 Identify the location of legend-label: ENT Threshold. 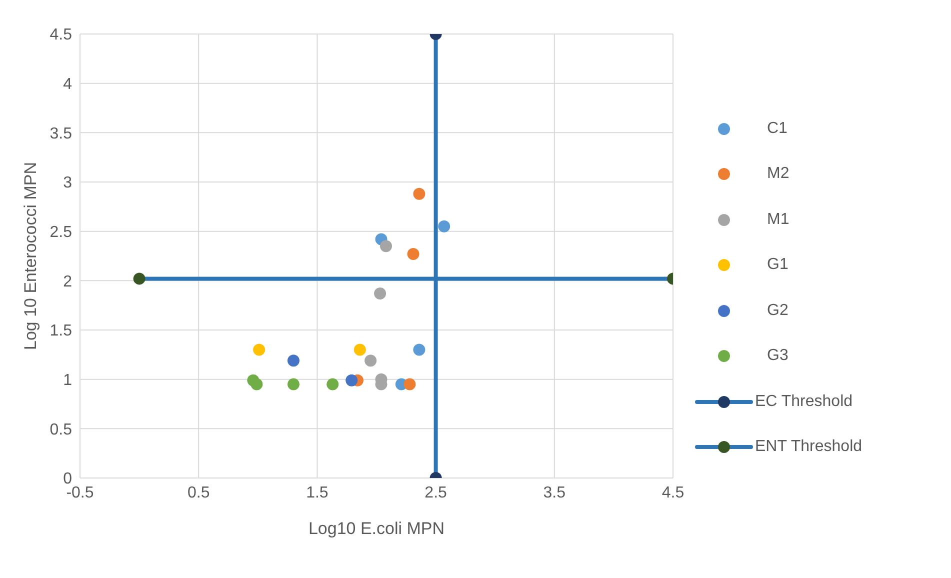
(808, 447).